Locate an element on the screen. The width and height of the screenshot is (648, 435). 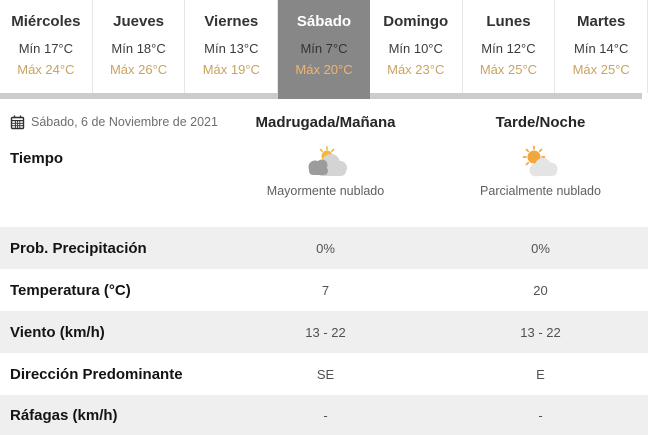
tab-min-temp: Mín 17°C is located at coordinates (46, 48).